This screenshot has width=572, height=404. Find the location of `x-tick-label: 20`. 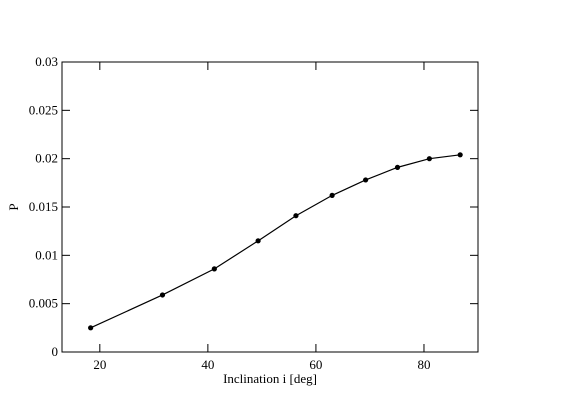

x-tick-label: 20 is located at coordinates (99, 364).